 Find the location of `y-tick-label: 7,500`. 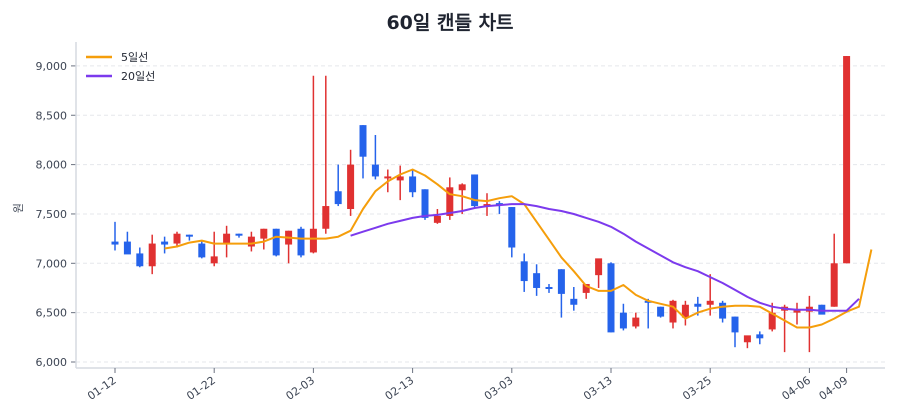

y-tick-label: 7,500 is located at coordinates (52, 214).